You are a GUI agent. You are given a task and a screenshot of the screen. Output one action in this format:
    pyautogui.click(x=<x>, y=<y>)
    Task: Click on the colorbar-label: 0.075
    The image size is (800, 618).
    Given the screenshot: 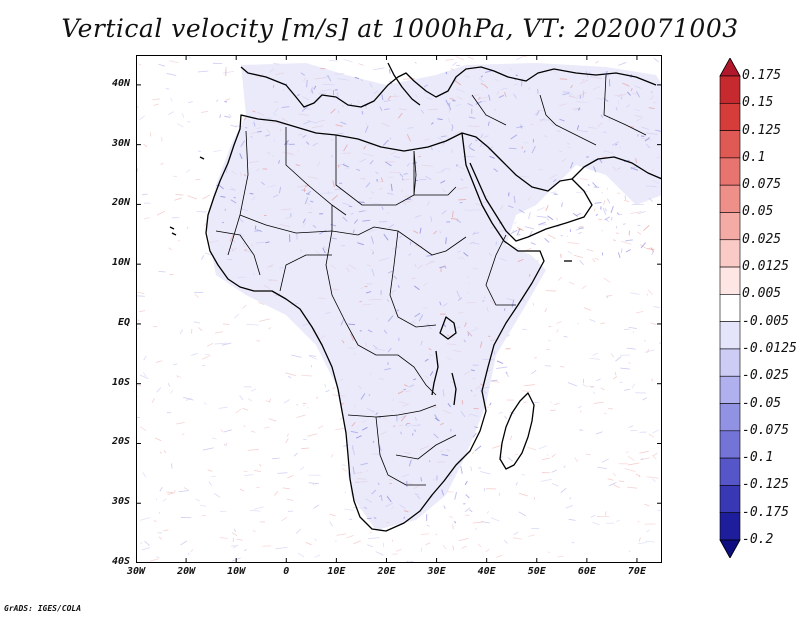 What is the action you would take?
    pyautogui.click(x=762, y=185)
    